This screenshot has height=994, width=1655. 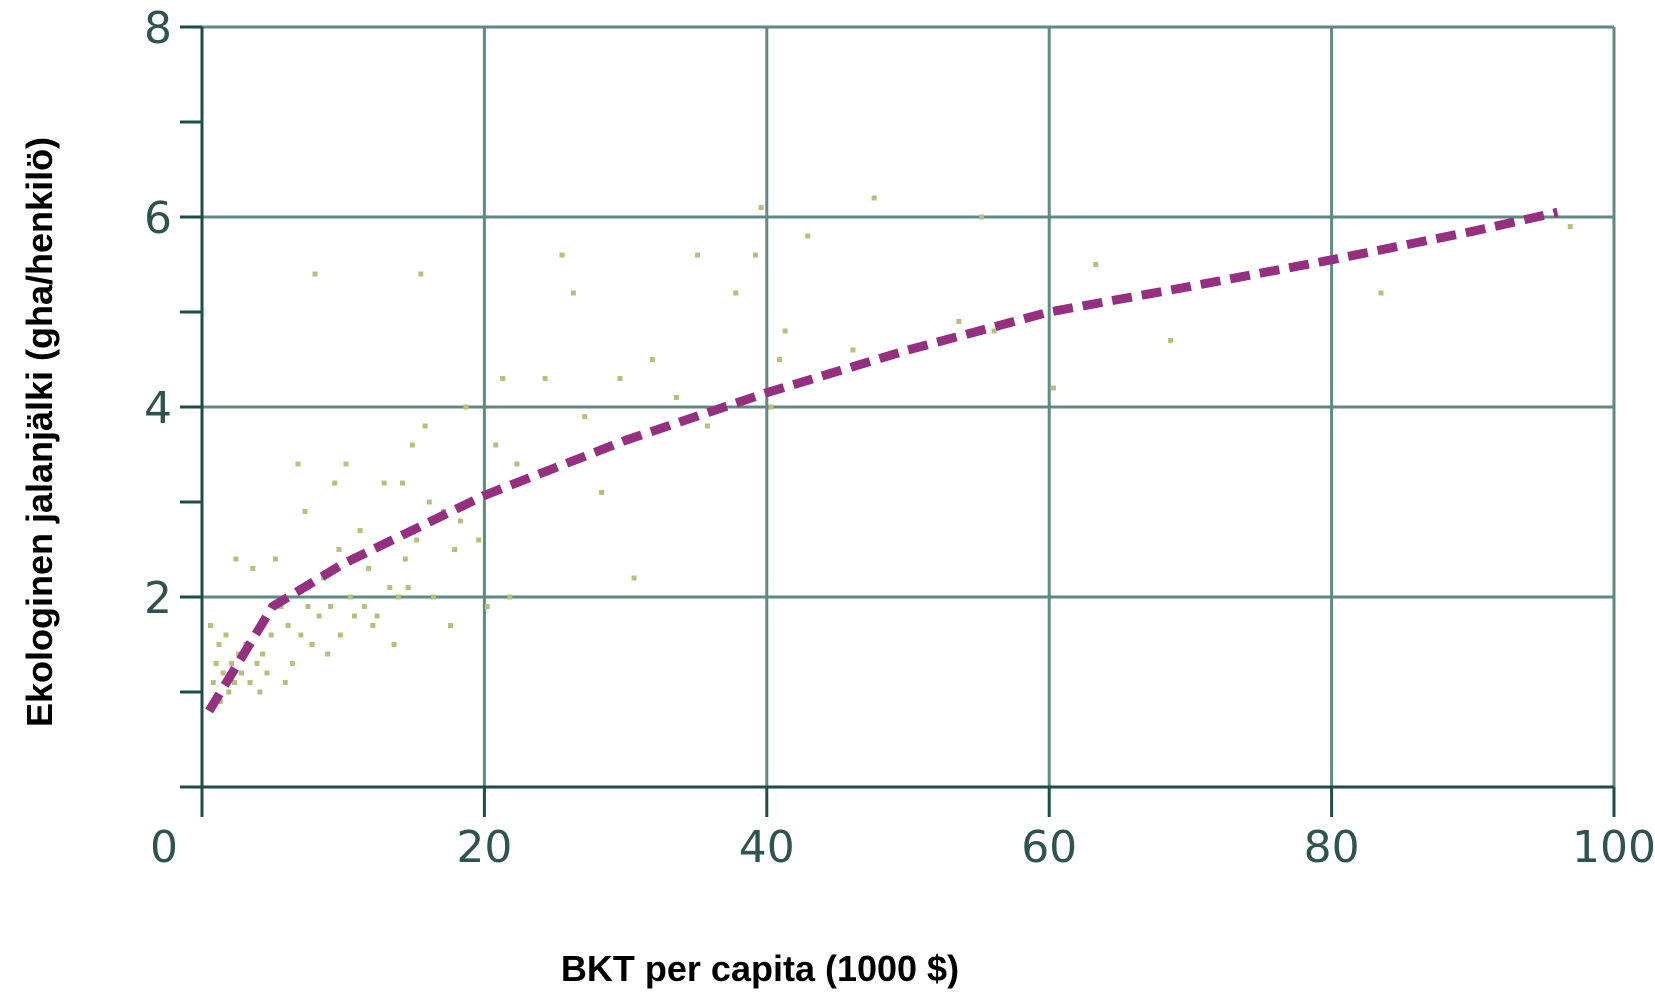 I want to click on y-tick-label: 2, so click(x=158, y=598).